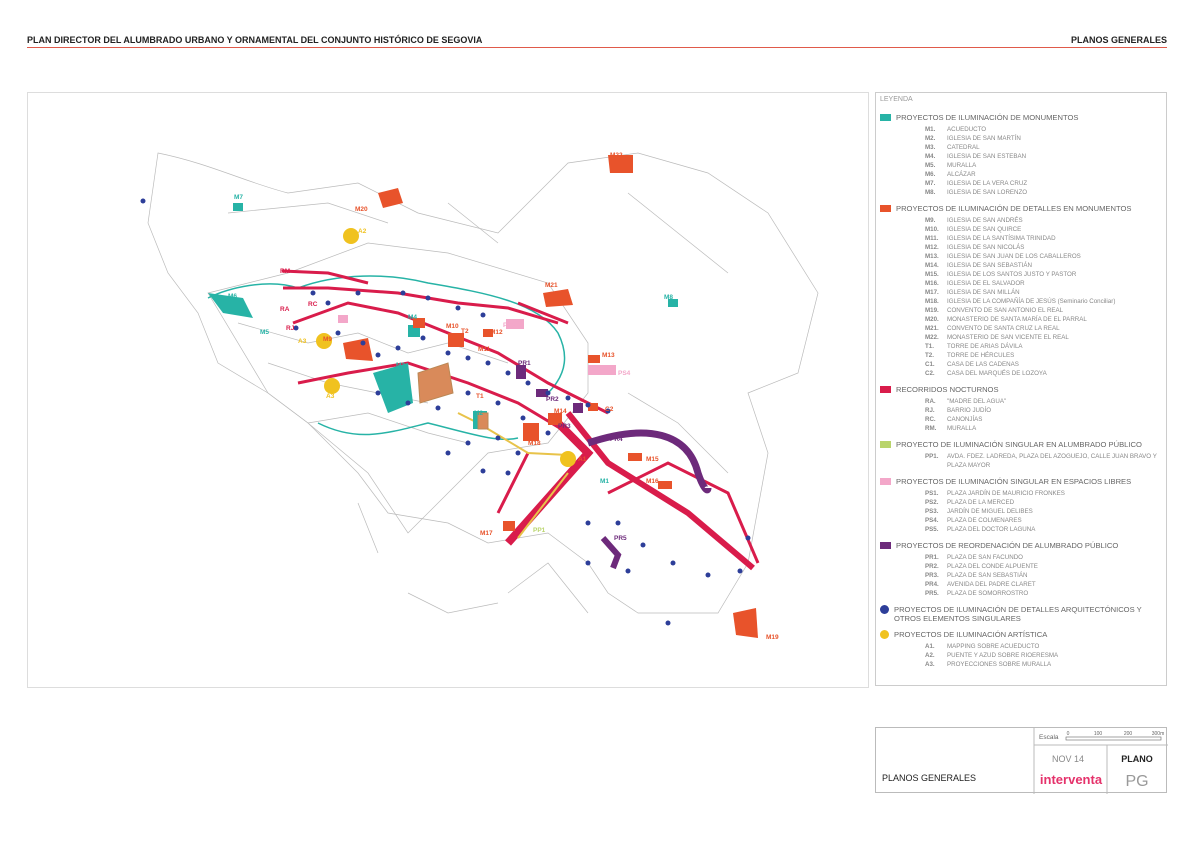 Image resolution: width=1192 pixels, height=843 pixels. What do you see at coordinates (1021, 389) in the screenshot?
I see `legend-heading: RECORRIDOS NOCTURNOS` at bounding box center [1021, 389].